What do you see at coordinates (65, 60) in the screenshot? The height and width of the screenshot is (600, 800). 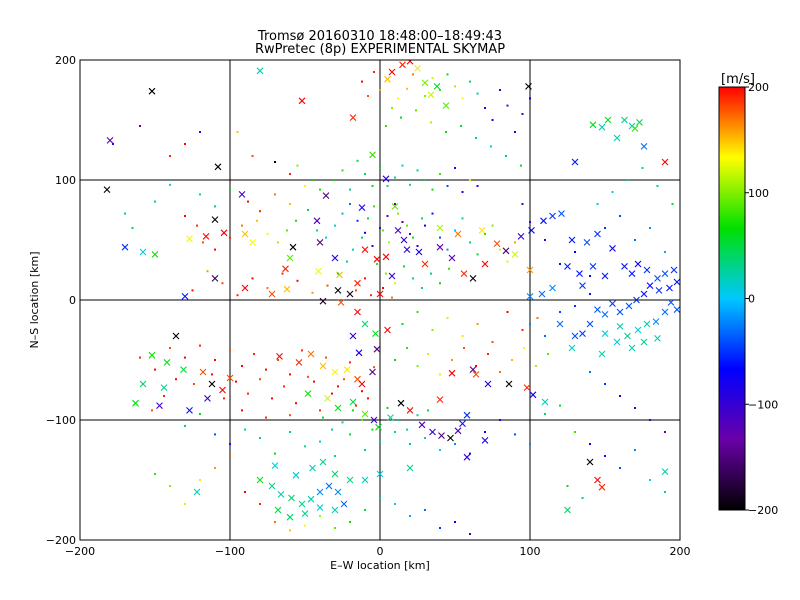 I see `y-tick-label: 200` at bounding box center [65, 60].